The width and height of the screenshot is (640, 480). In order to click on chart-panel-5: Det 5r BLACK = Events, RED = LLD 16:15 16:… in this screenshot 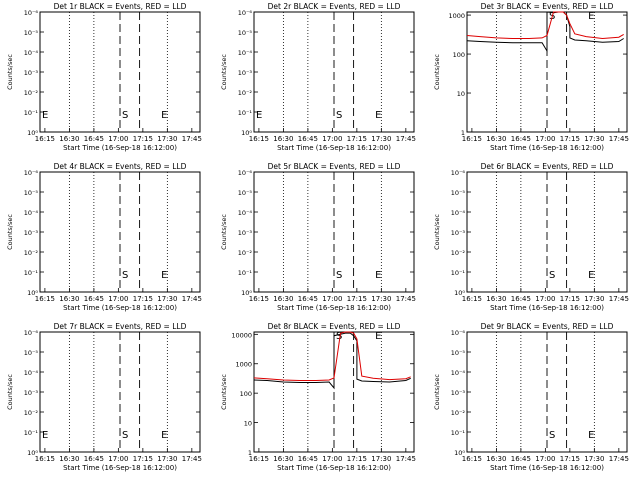, I will do `click(318, 237)`.